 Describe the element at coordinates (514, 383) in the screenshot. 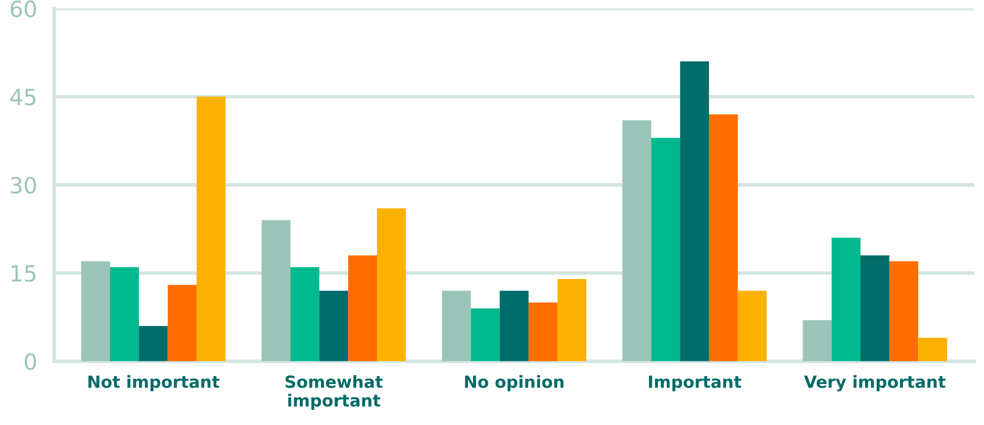

I see `x-tick-label: No opinion` at that location.